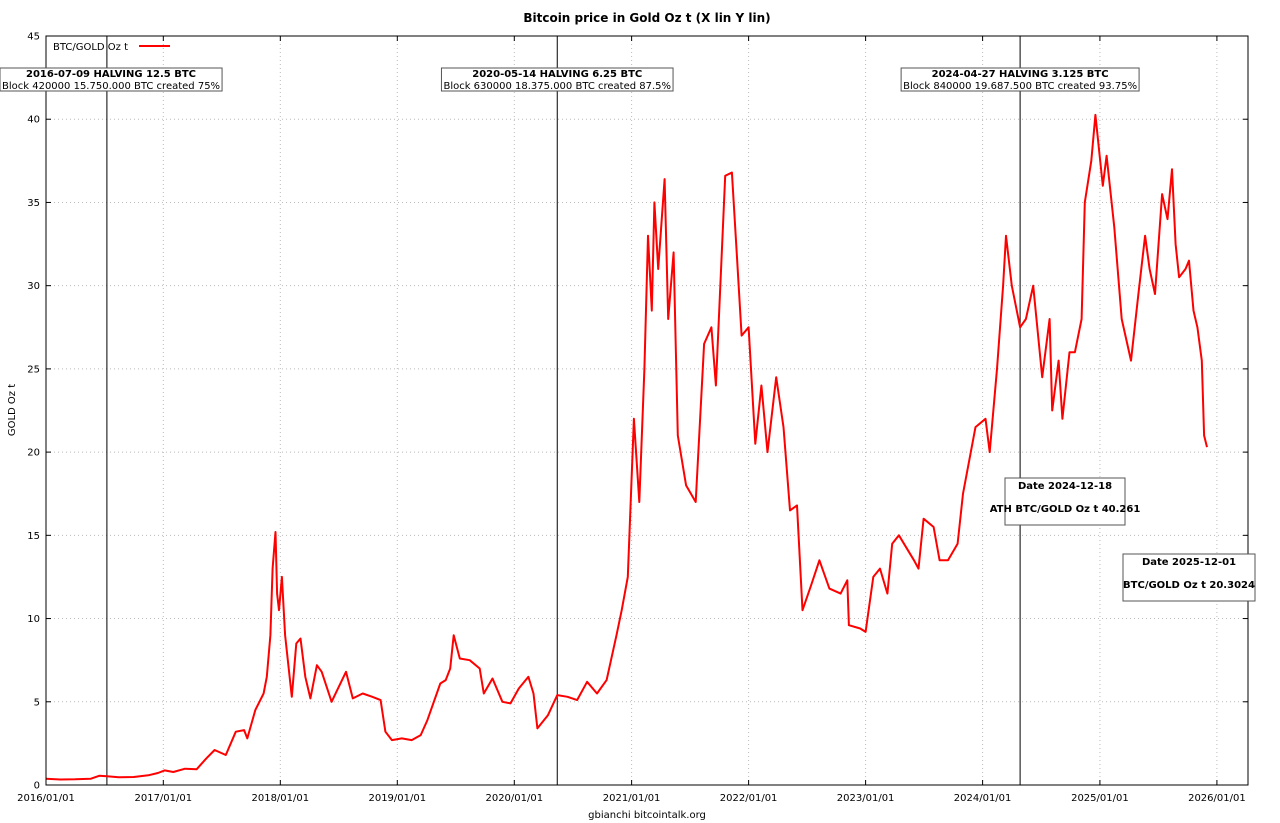  I want to click on x-tick-label: 2020/01/01, so click(514, 798).